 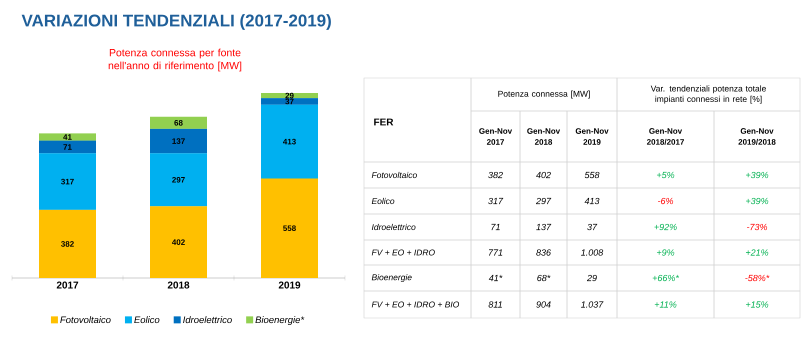 I want to click on text: 29, so click(x=591, y=278).